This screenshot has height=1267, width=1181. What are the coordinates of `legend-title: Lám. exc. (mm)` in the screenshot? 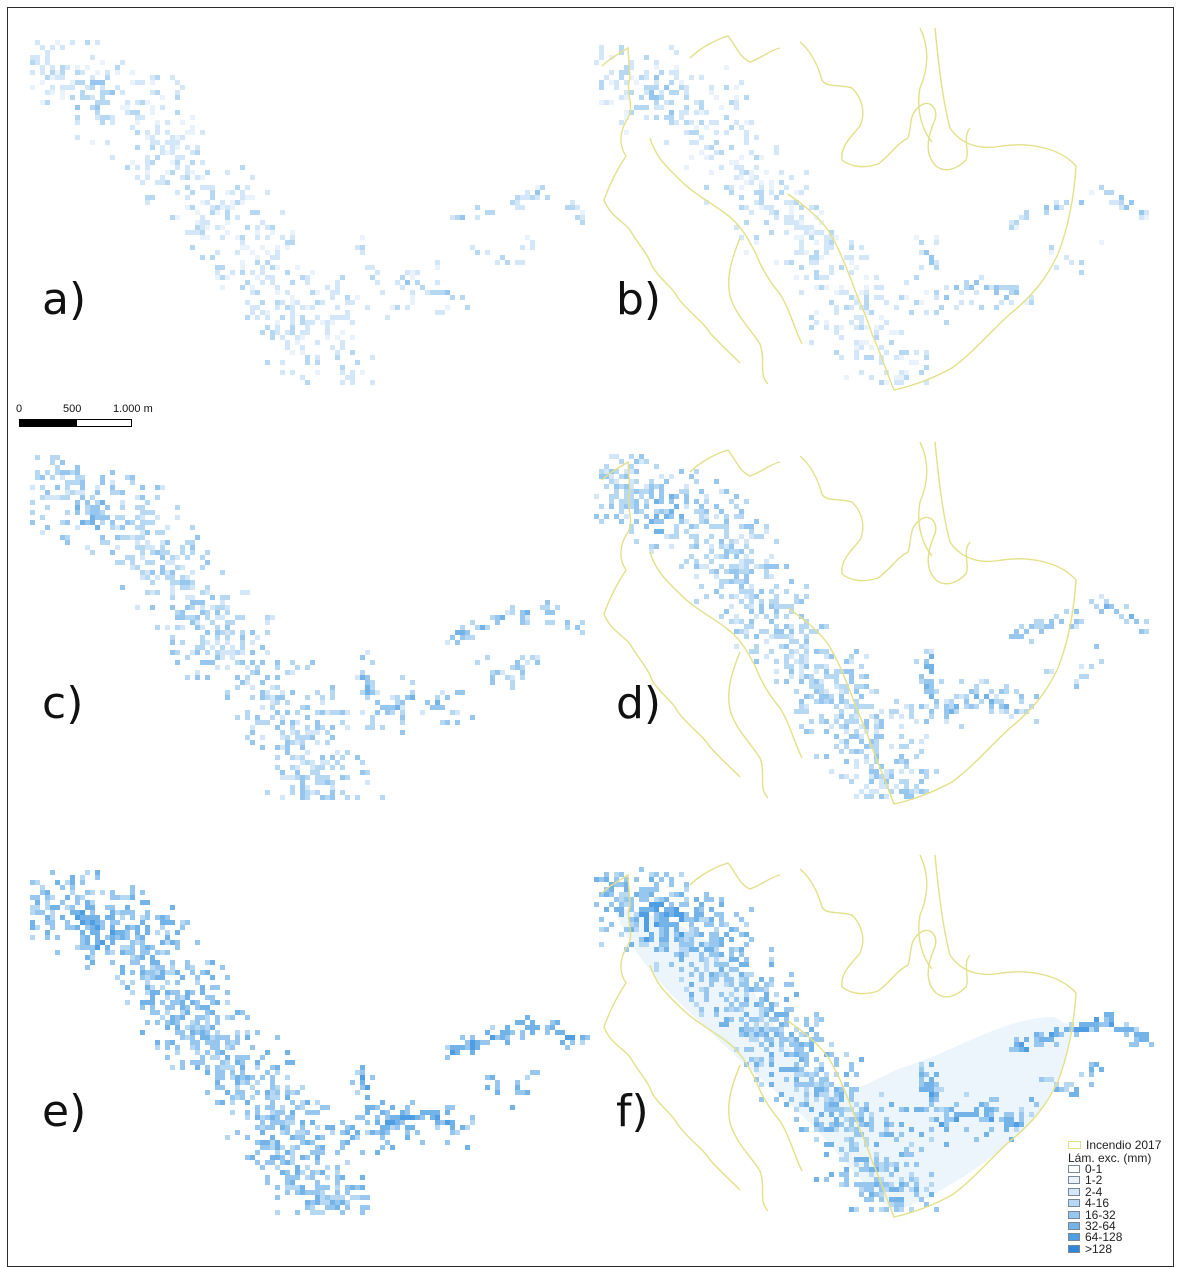 It's located at (1110, 1158).